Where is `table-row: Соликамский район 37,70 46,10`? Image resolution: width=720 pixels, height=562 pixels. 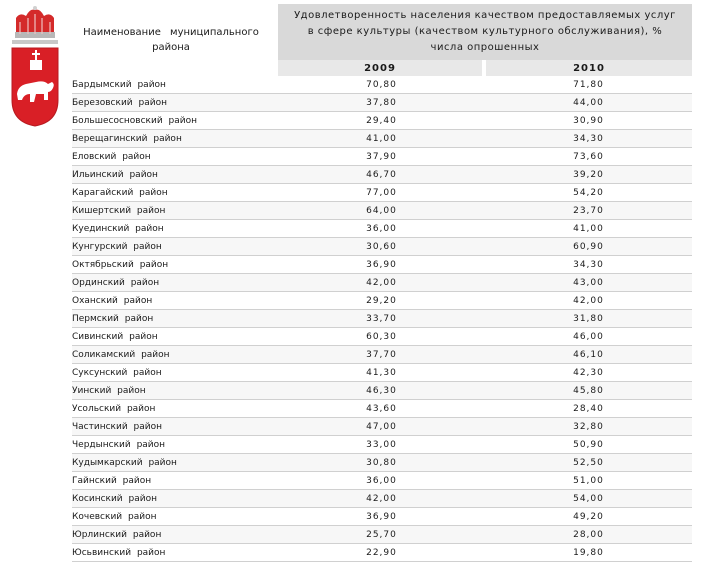 table-row: Соликамский район 37,70 46,10 is located at coordinates (382, 354).